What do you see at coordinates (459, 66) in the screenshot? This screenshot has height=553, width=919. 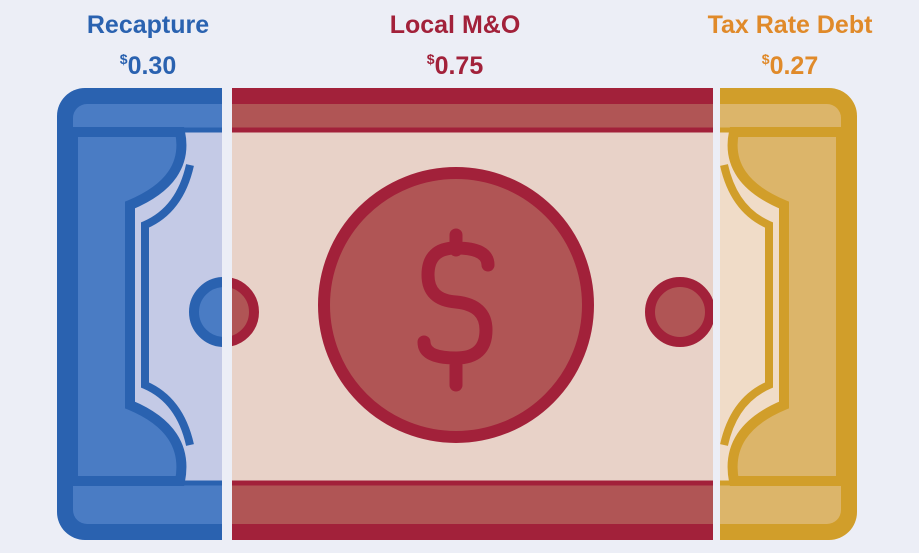 I see `amount: 0.75` at bounding box center [459, 66].